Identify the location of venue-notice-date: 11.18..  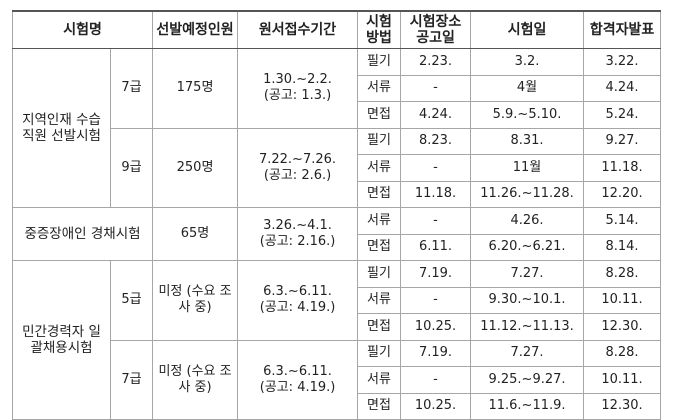
(436, 194).